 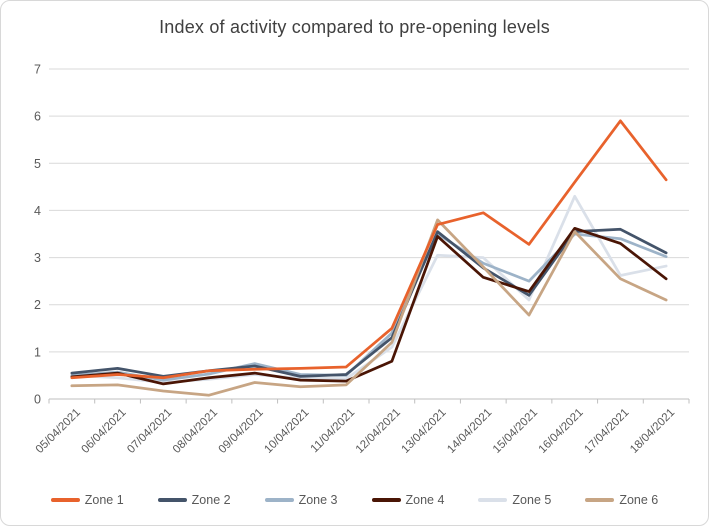 What do you see at coordinates (104, 500) in the screenshot?
I see `legend-label: Zone 1` at bounding box center [104, 500].